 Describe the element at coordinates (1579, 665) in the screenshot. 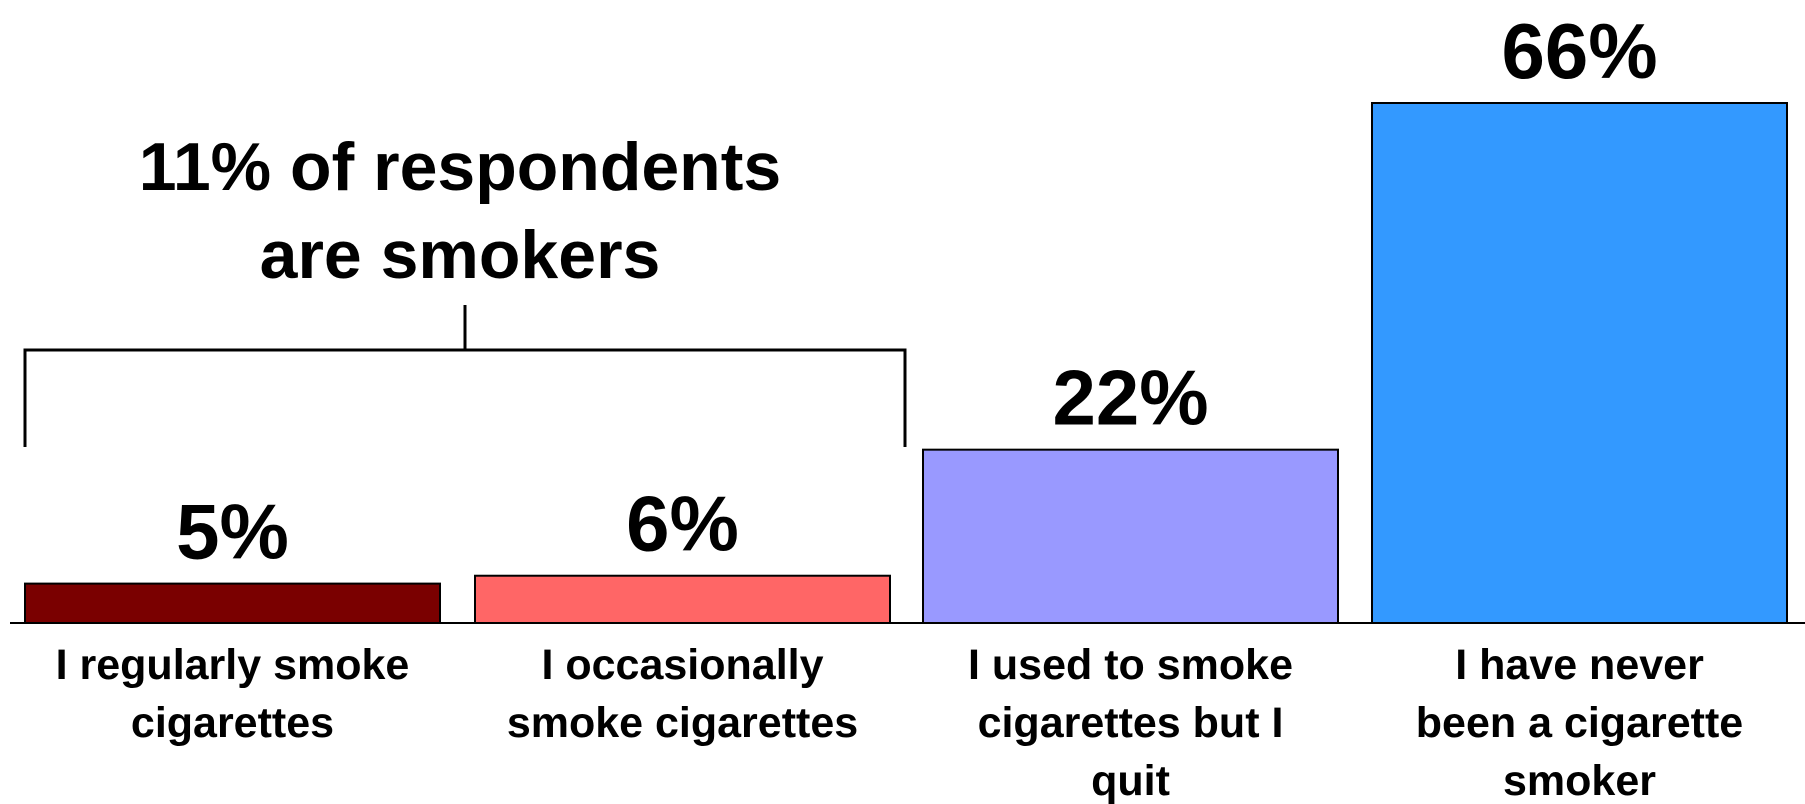

I see `category-label-line: I have never` at that location.